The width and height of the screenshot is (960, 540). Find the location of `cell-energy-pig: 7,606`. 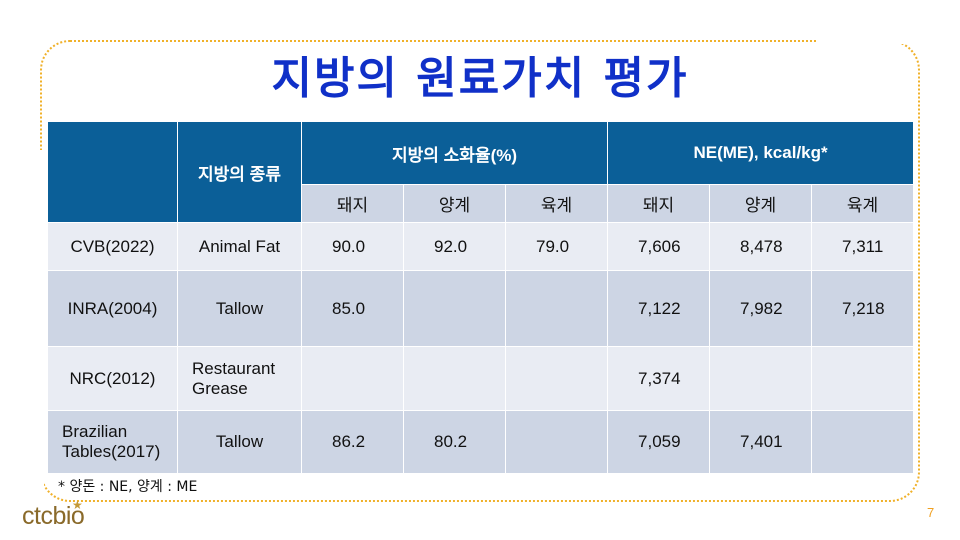

cell-energy-pig: 7,606 is located at coordinates (659, 246).